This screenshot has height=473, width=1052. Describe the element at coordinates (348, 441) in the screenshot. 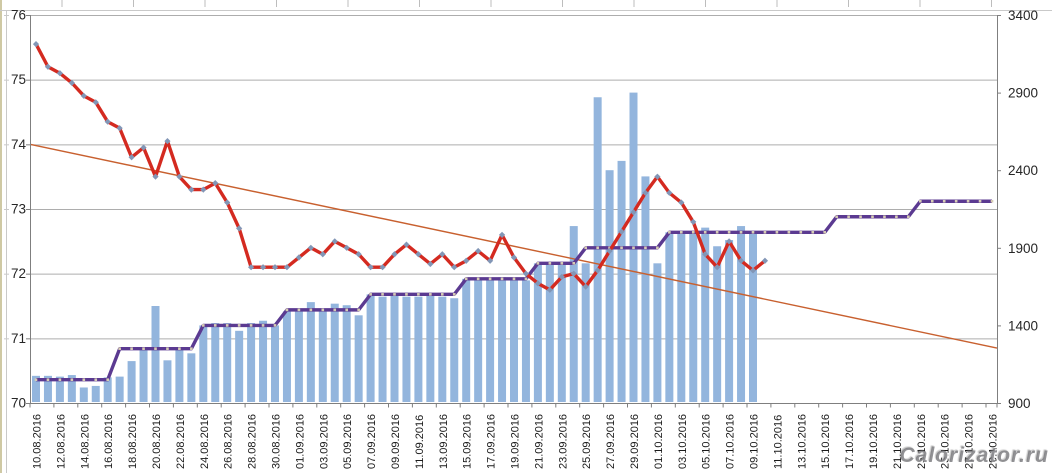

I see `x-axis-date-label: 05.09.2016` at that location.